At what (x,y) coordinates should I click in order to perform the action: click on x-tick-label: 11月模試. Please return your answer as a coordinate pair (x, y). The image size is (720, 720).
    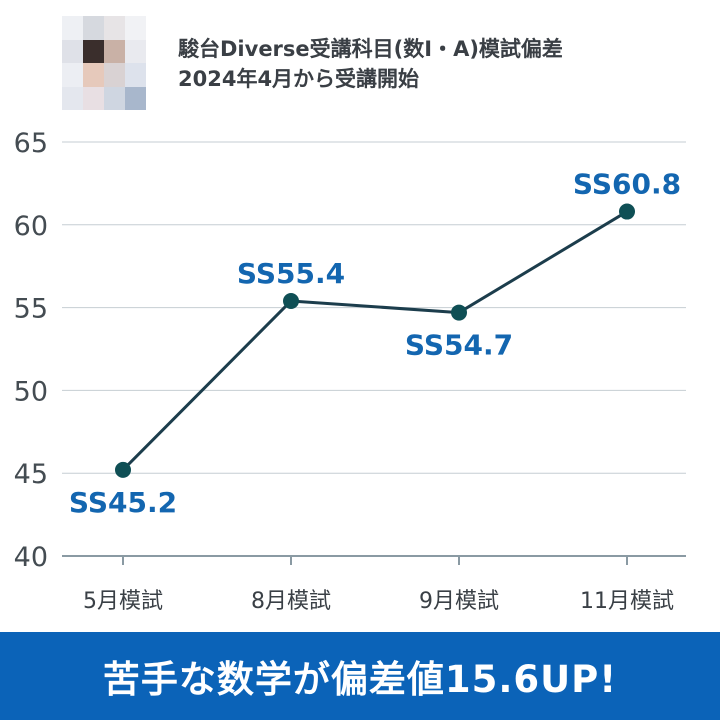
    Looking at the image, I should click on (627, 601).